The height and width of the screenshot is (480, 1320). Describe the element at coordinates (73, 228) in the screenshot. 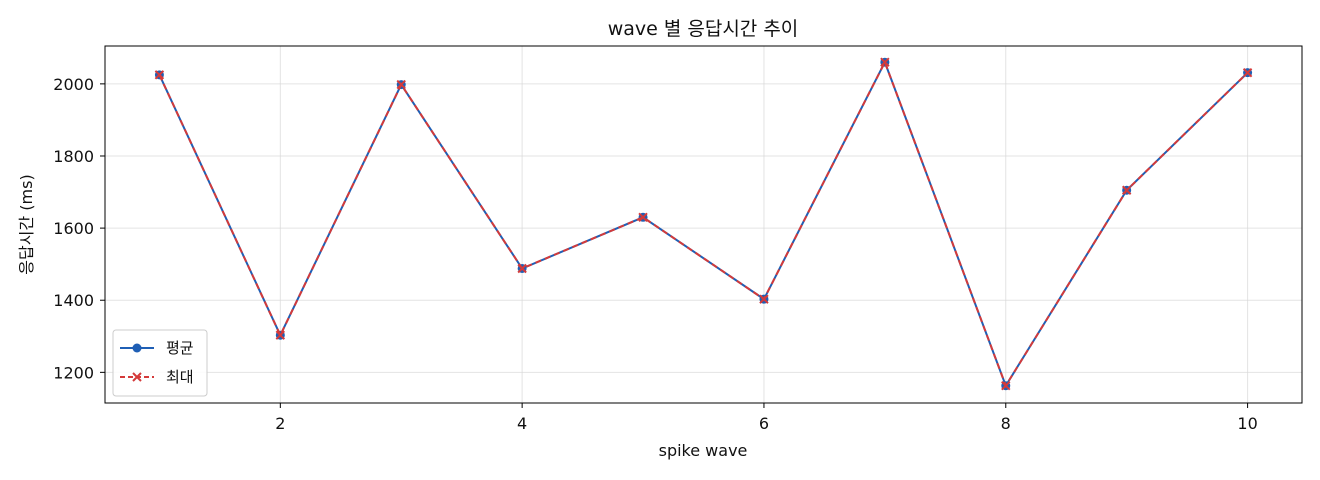

I see `y-tick-label: 1600` at that location.